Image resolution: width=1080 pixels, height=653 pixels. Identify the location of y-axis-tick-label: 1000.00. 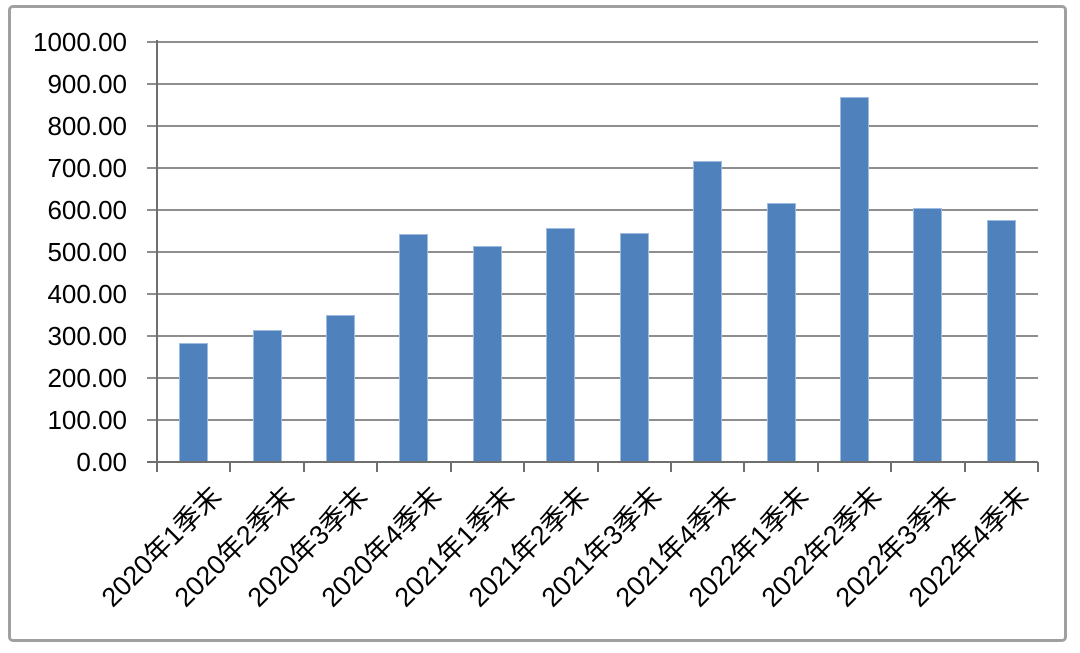
(80, 42).